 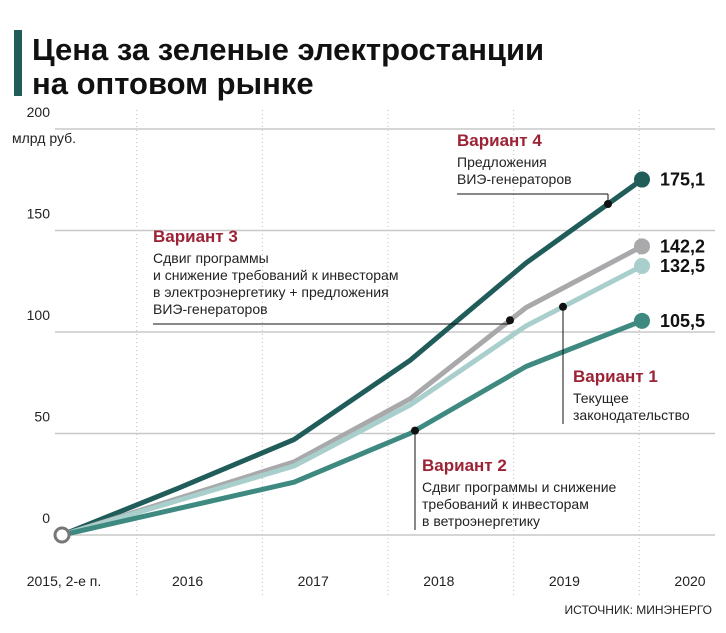 I want to click on x-tick-label: 2016, so click(x=187, y=581).